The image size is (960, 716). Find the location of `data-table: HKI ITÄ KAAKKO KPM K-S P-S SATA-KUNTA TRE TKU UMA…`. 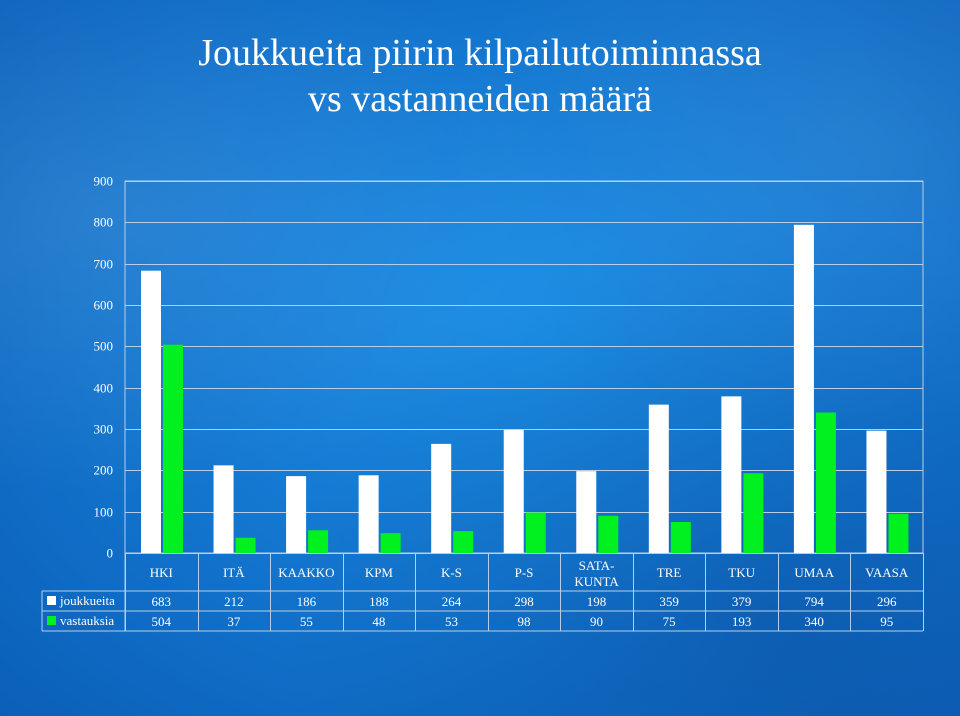

data-table: HKI ITÄ KAAKKO KPM K-S P-S SATA-KUNTA TRE TKU UMA… is located at coordinates (482, 592).